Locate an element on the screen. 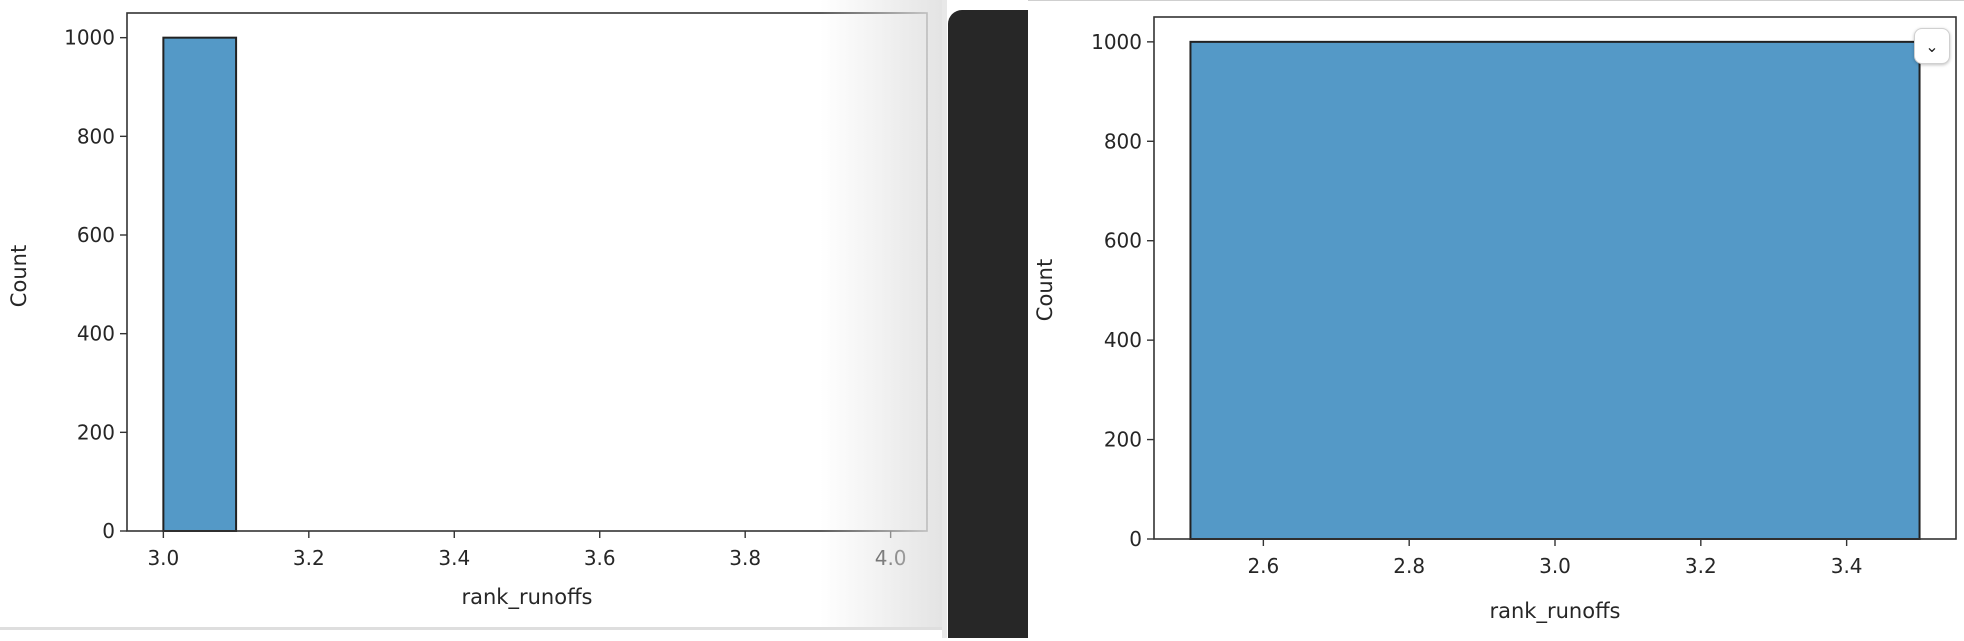 The width and height of the screenshot is (1964, 641). panel-divider is located at coordinates (944, 319).